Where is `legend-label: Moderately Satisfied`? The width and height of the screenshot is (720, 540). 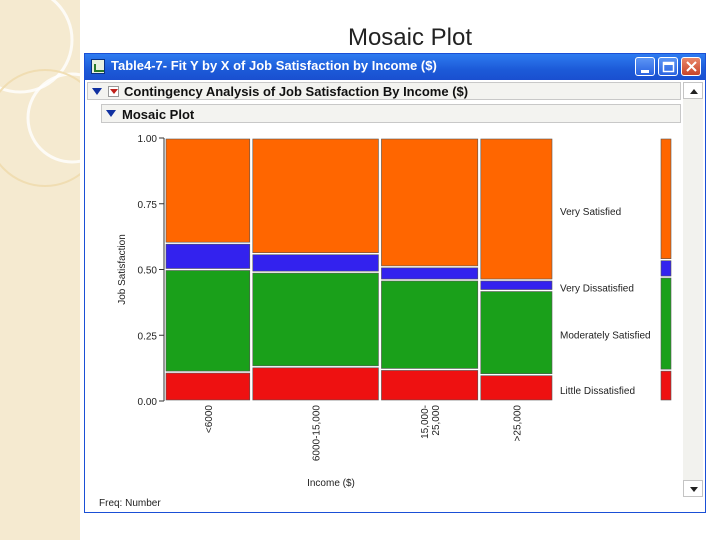
legend-label: Moderately Satisfied is located at coordinates (605, 336).